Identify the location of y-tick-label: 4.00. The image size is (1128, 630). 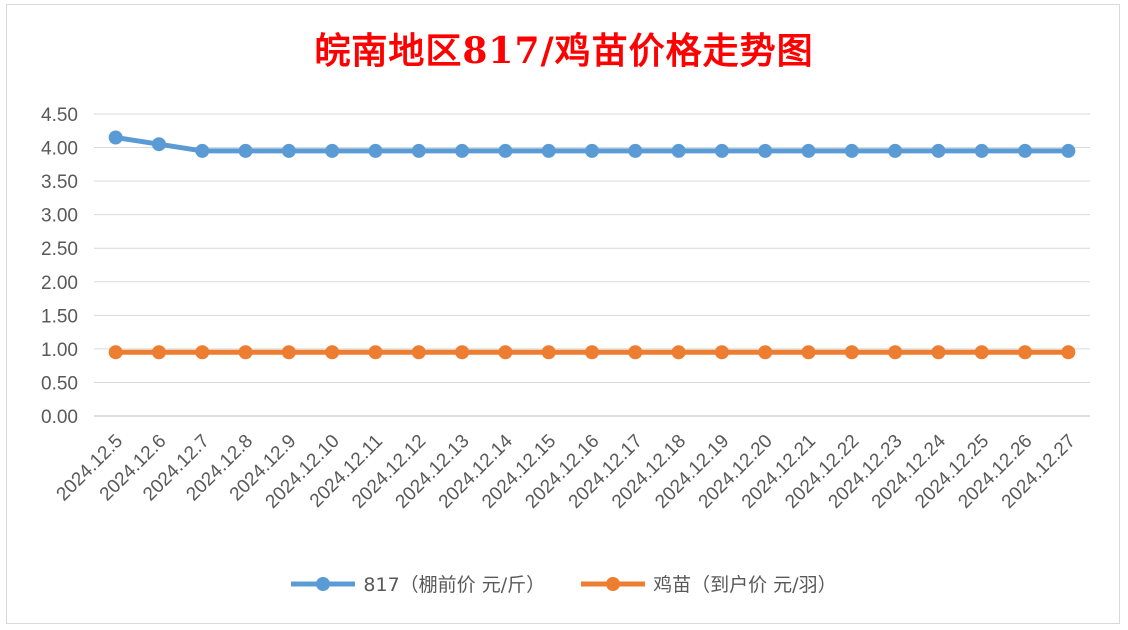
(59, 149).